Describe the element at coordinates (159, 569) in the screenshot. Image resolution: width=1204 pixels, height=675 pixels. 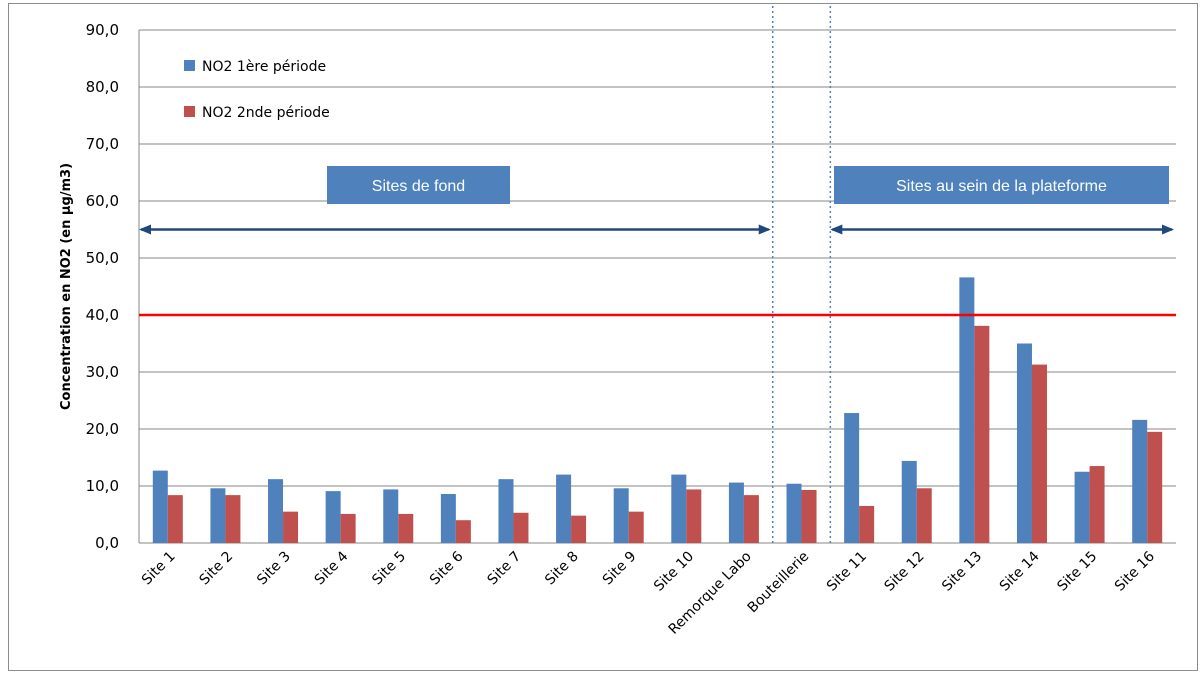
I see `x-tick-label: Site 1` at that location.